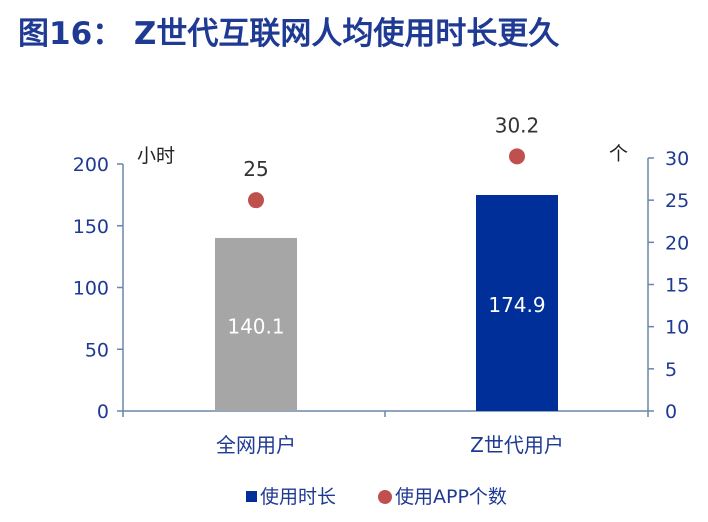 The image size is (708, 522). What do you see at coordinates (677, 201) in the screenshot?
I see `right-tick-label: 25` at bounding box center [677, 201].